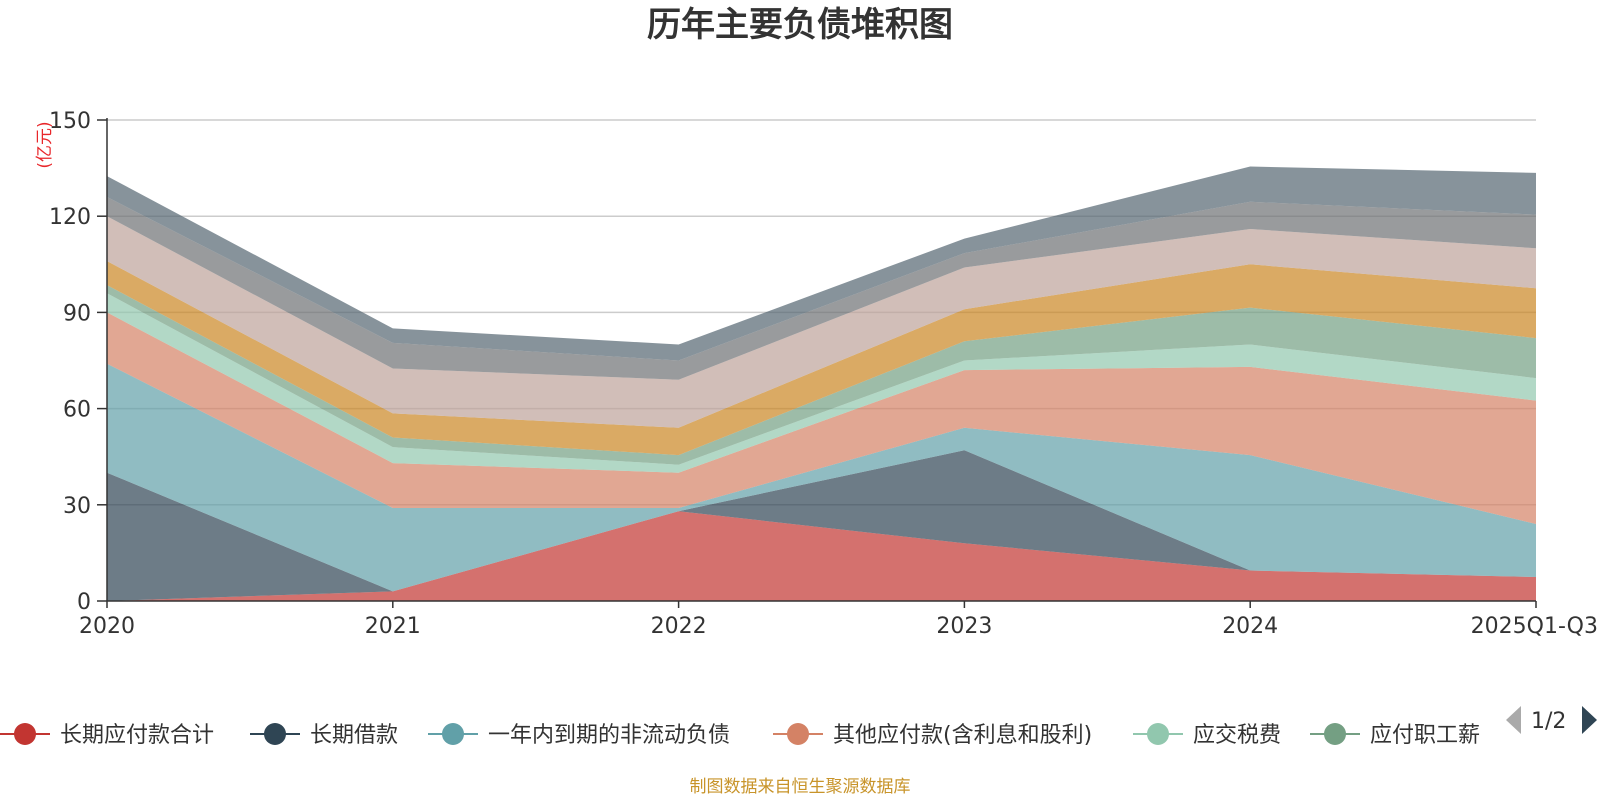  Describe the element at coordinates (77, 410) in the screenshot. I see `y-tick-label-2: 60` at that location.